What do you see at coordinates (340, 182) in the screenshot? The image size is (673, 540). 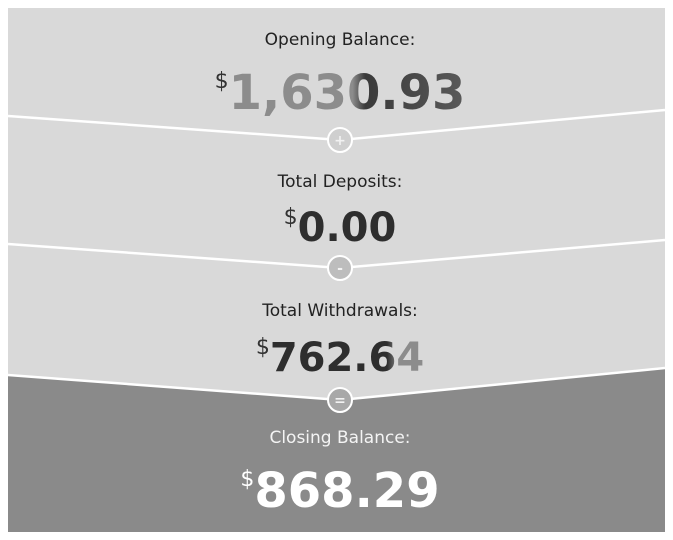 I see `section-label: Total Deposits:` at bounding box center [340, 182].